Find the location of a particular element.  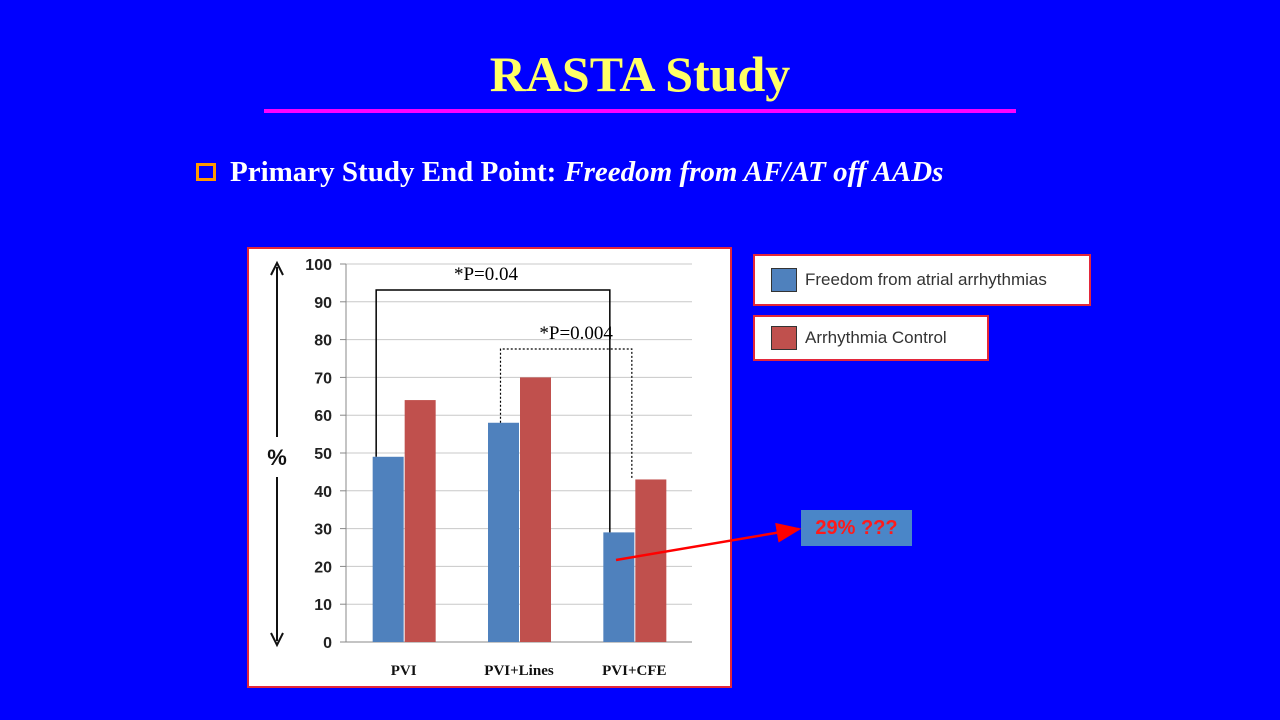

slide-title: RASTA Study is located at coordinates (640, 74).